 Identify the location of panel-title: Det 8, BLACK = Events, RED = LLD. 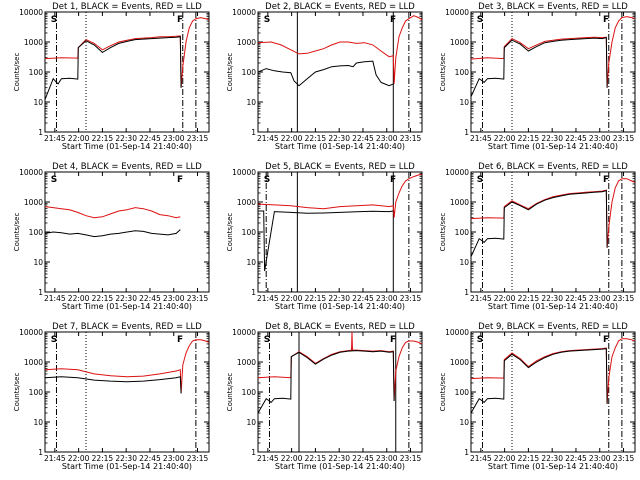
(340, 327).